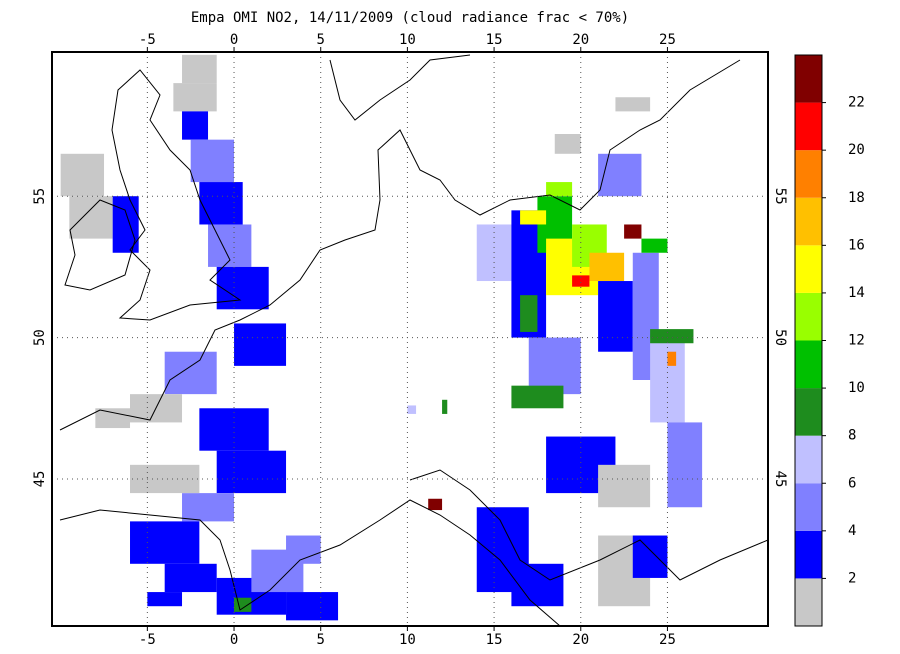 The height and width of the screenshot is (654, 900). What do you see at coordinates (852, 578) in the screenshot?
I see `colorbar-label: 2` at bounding box center [852, 578].